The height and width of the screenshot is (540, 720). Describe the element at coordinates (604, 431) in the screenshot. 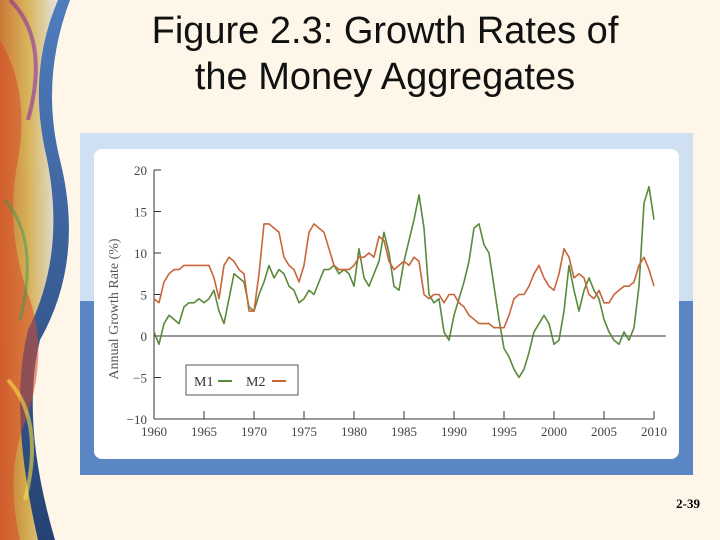

I see `x-tick-label: 2005` at that location.